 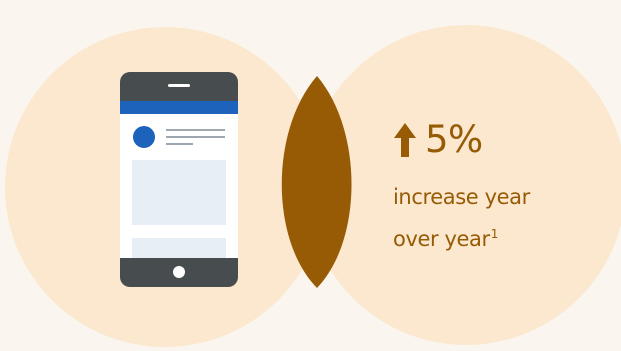 What do you see at coordinates (316, 182) in the screenshot?
I see `overlap-lens` at bounding box center [316, 182].